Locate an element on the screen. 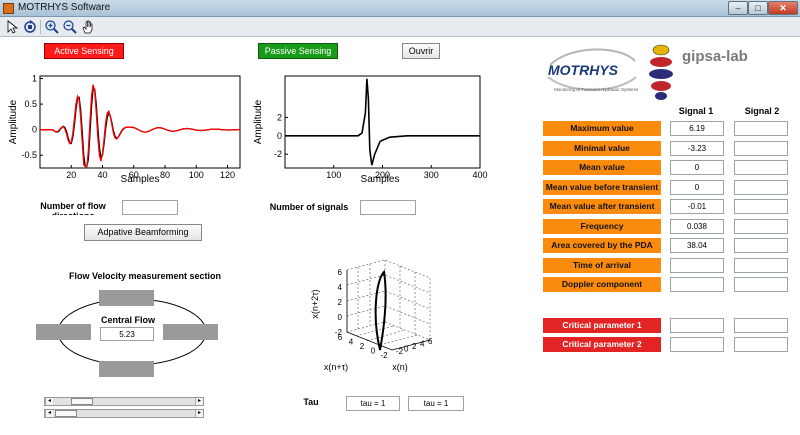 This screenshot has height=435, width=800. critical-param-label: Critical parameter 1 is located at coordinates (602, 325).